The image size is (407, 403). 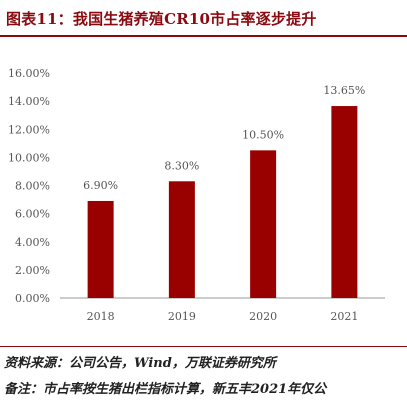 What do you see at coordinates (263, 134) in the screenshot?
I see `bar-value-label: 10.50%` at bounding box center [263, 134].